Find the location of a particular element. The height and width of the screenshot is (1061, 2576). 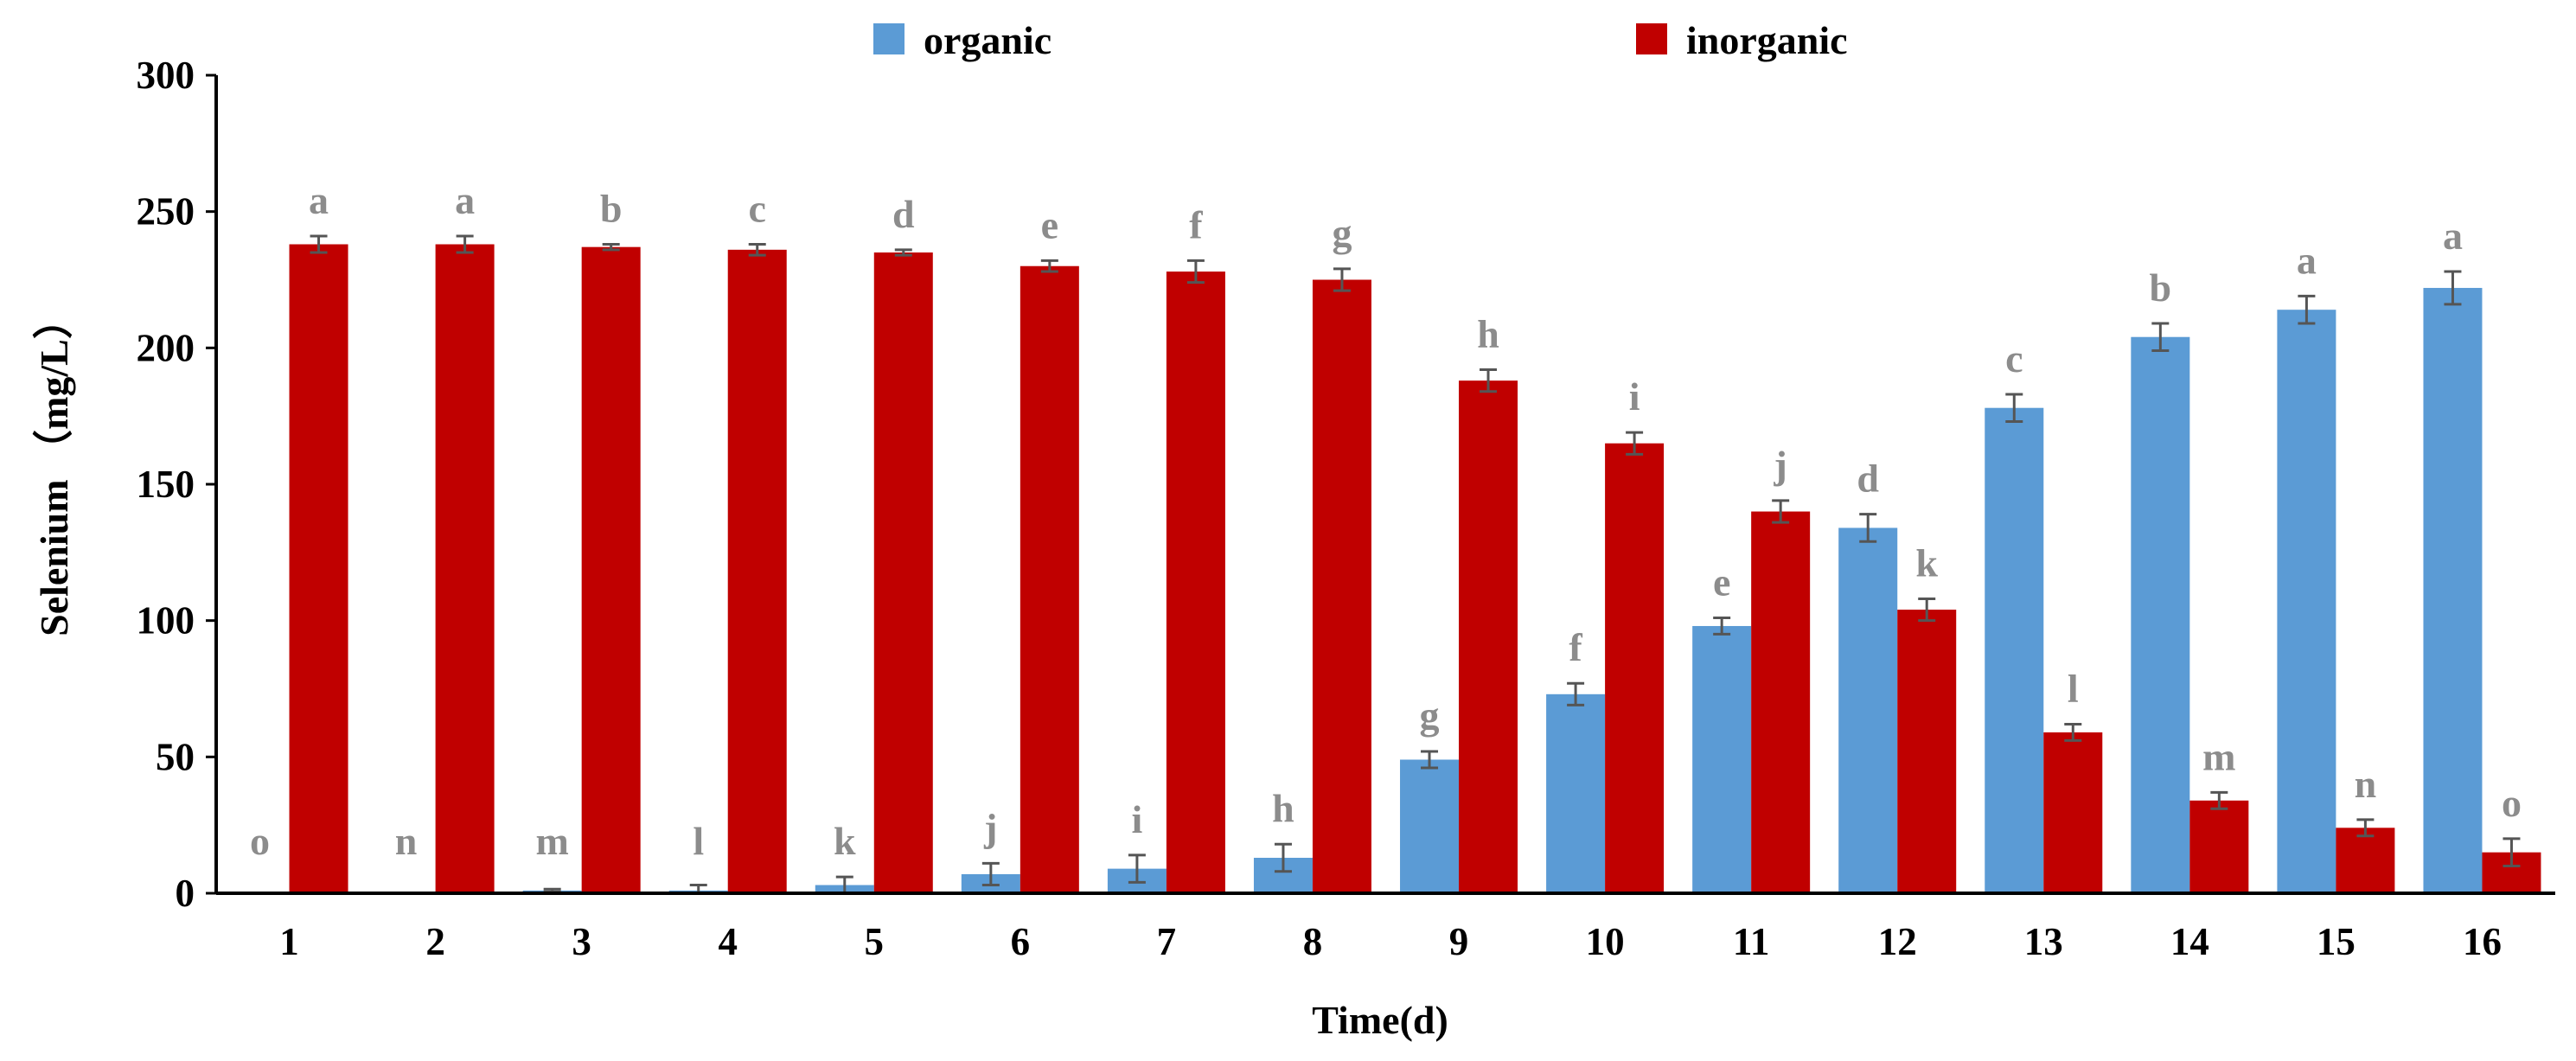

y-tick-label: 250 is located at coordinates (166, 211).